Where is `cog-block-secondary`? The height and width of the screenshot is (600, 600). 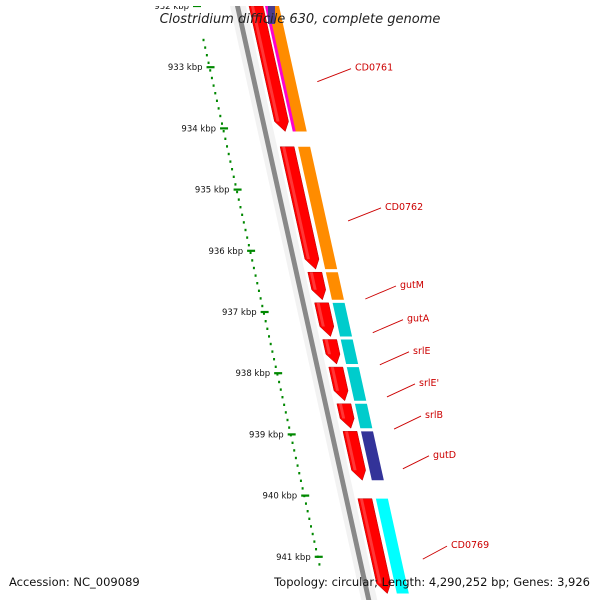
cog-block-secondary is located at coordinates (280, 69).